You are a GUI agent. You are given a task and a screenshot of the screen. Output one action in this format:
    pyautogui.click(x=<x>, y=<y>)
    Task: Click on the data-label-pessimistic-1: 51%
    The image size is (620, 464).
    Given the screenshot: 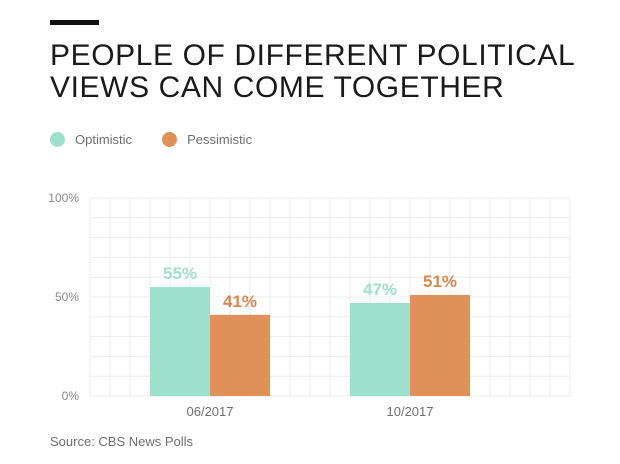 What is the action you would take?
    pyautogui.click(x=440, y=281)
    